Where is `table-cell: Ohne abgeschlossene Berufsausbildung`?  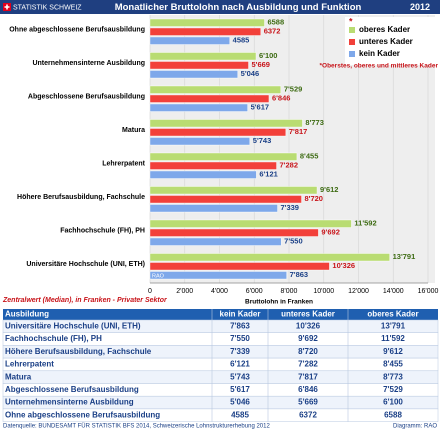
table-cell: Ohne abgeschlossene Berufsausbildung is located at coordinates (82, 414).